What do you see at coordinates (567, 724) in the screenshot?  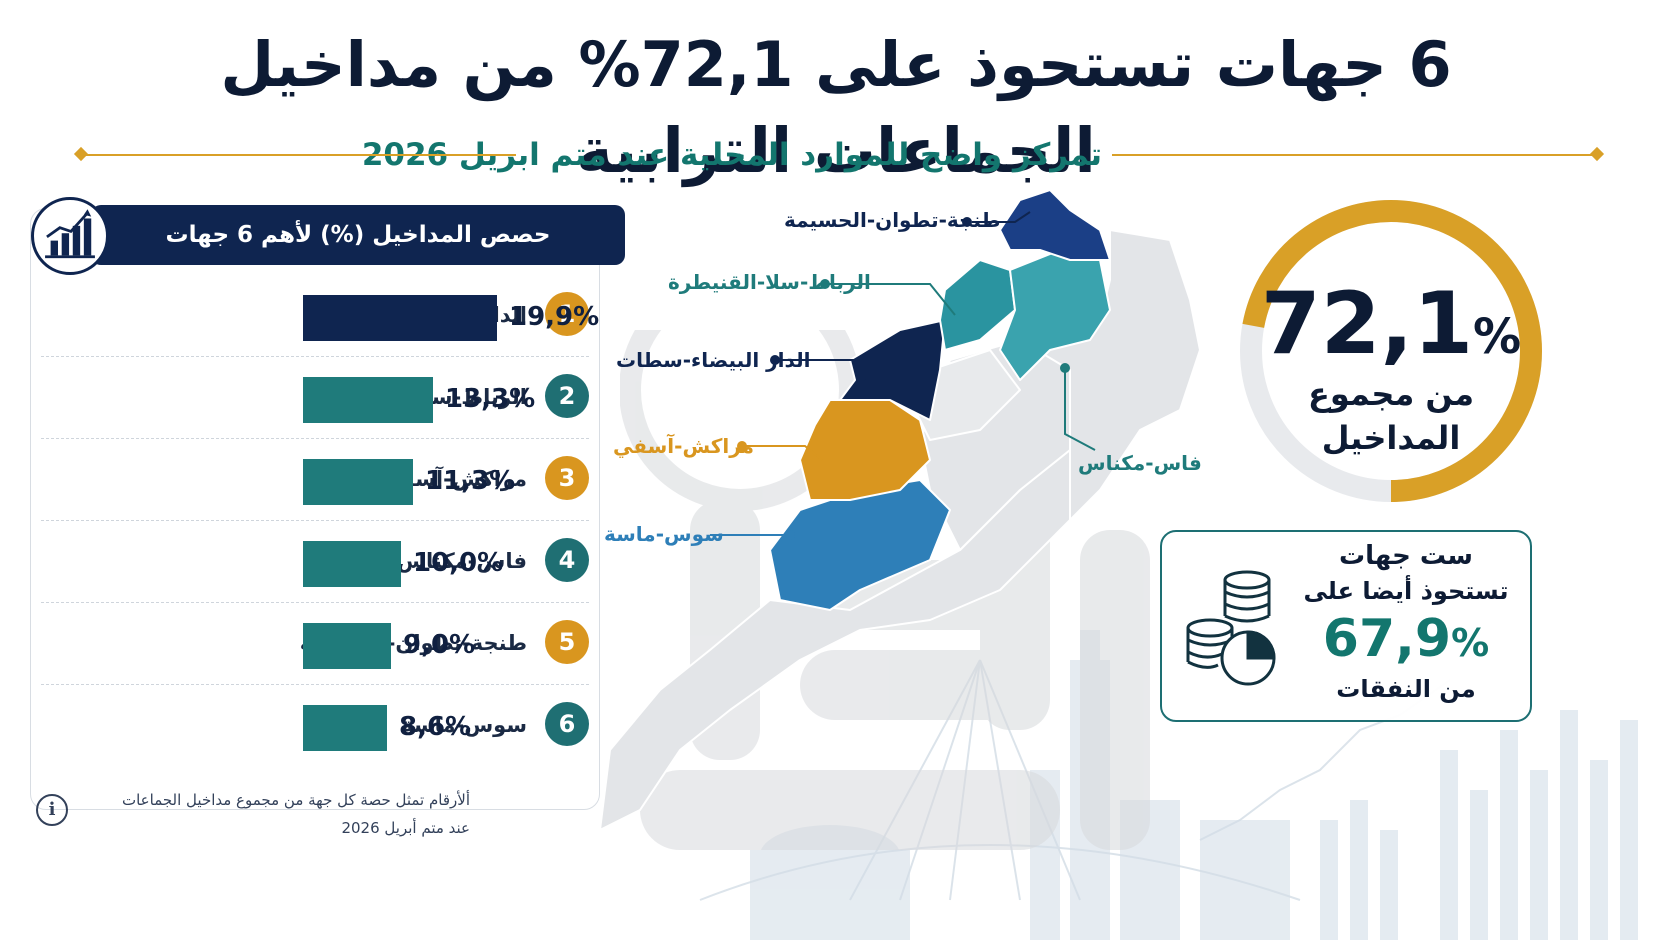 I see `rank-badge: 6` at bounding box center [567, 724].